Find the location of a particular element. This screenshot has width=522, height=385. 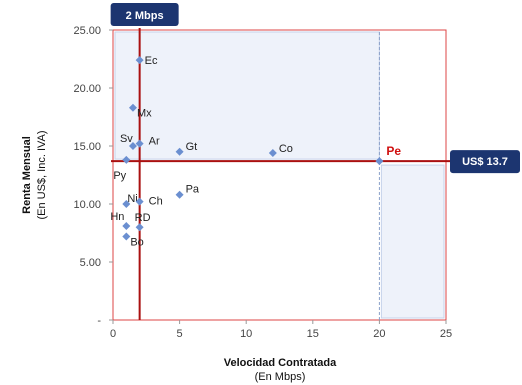

data-point-label: Sv is located at coordinates (126, 139).